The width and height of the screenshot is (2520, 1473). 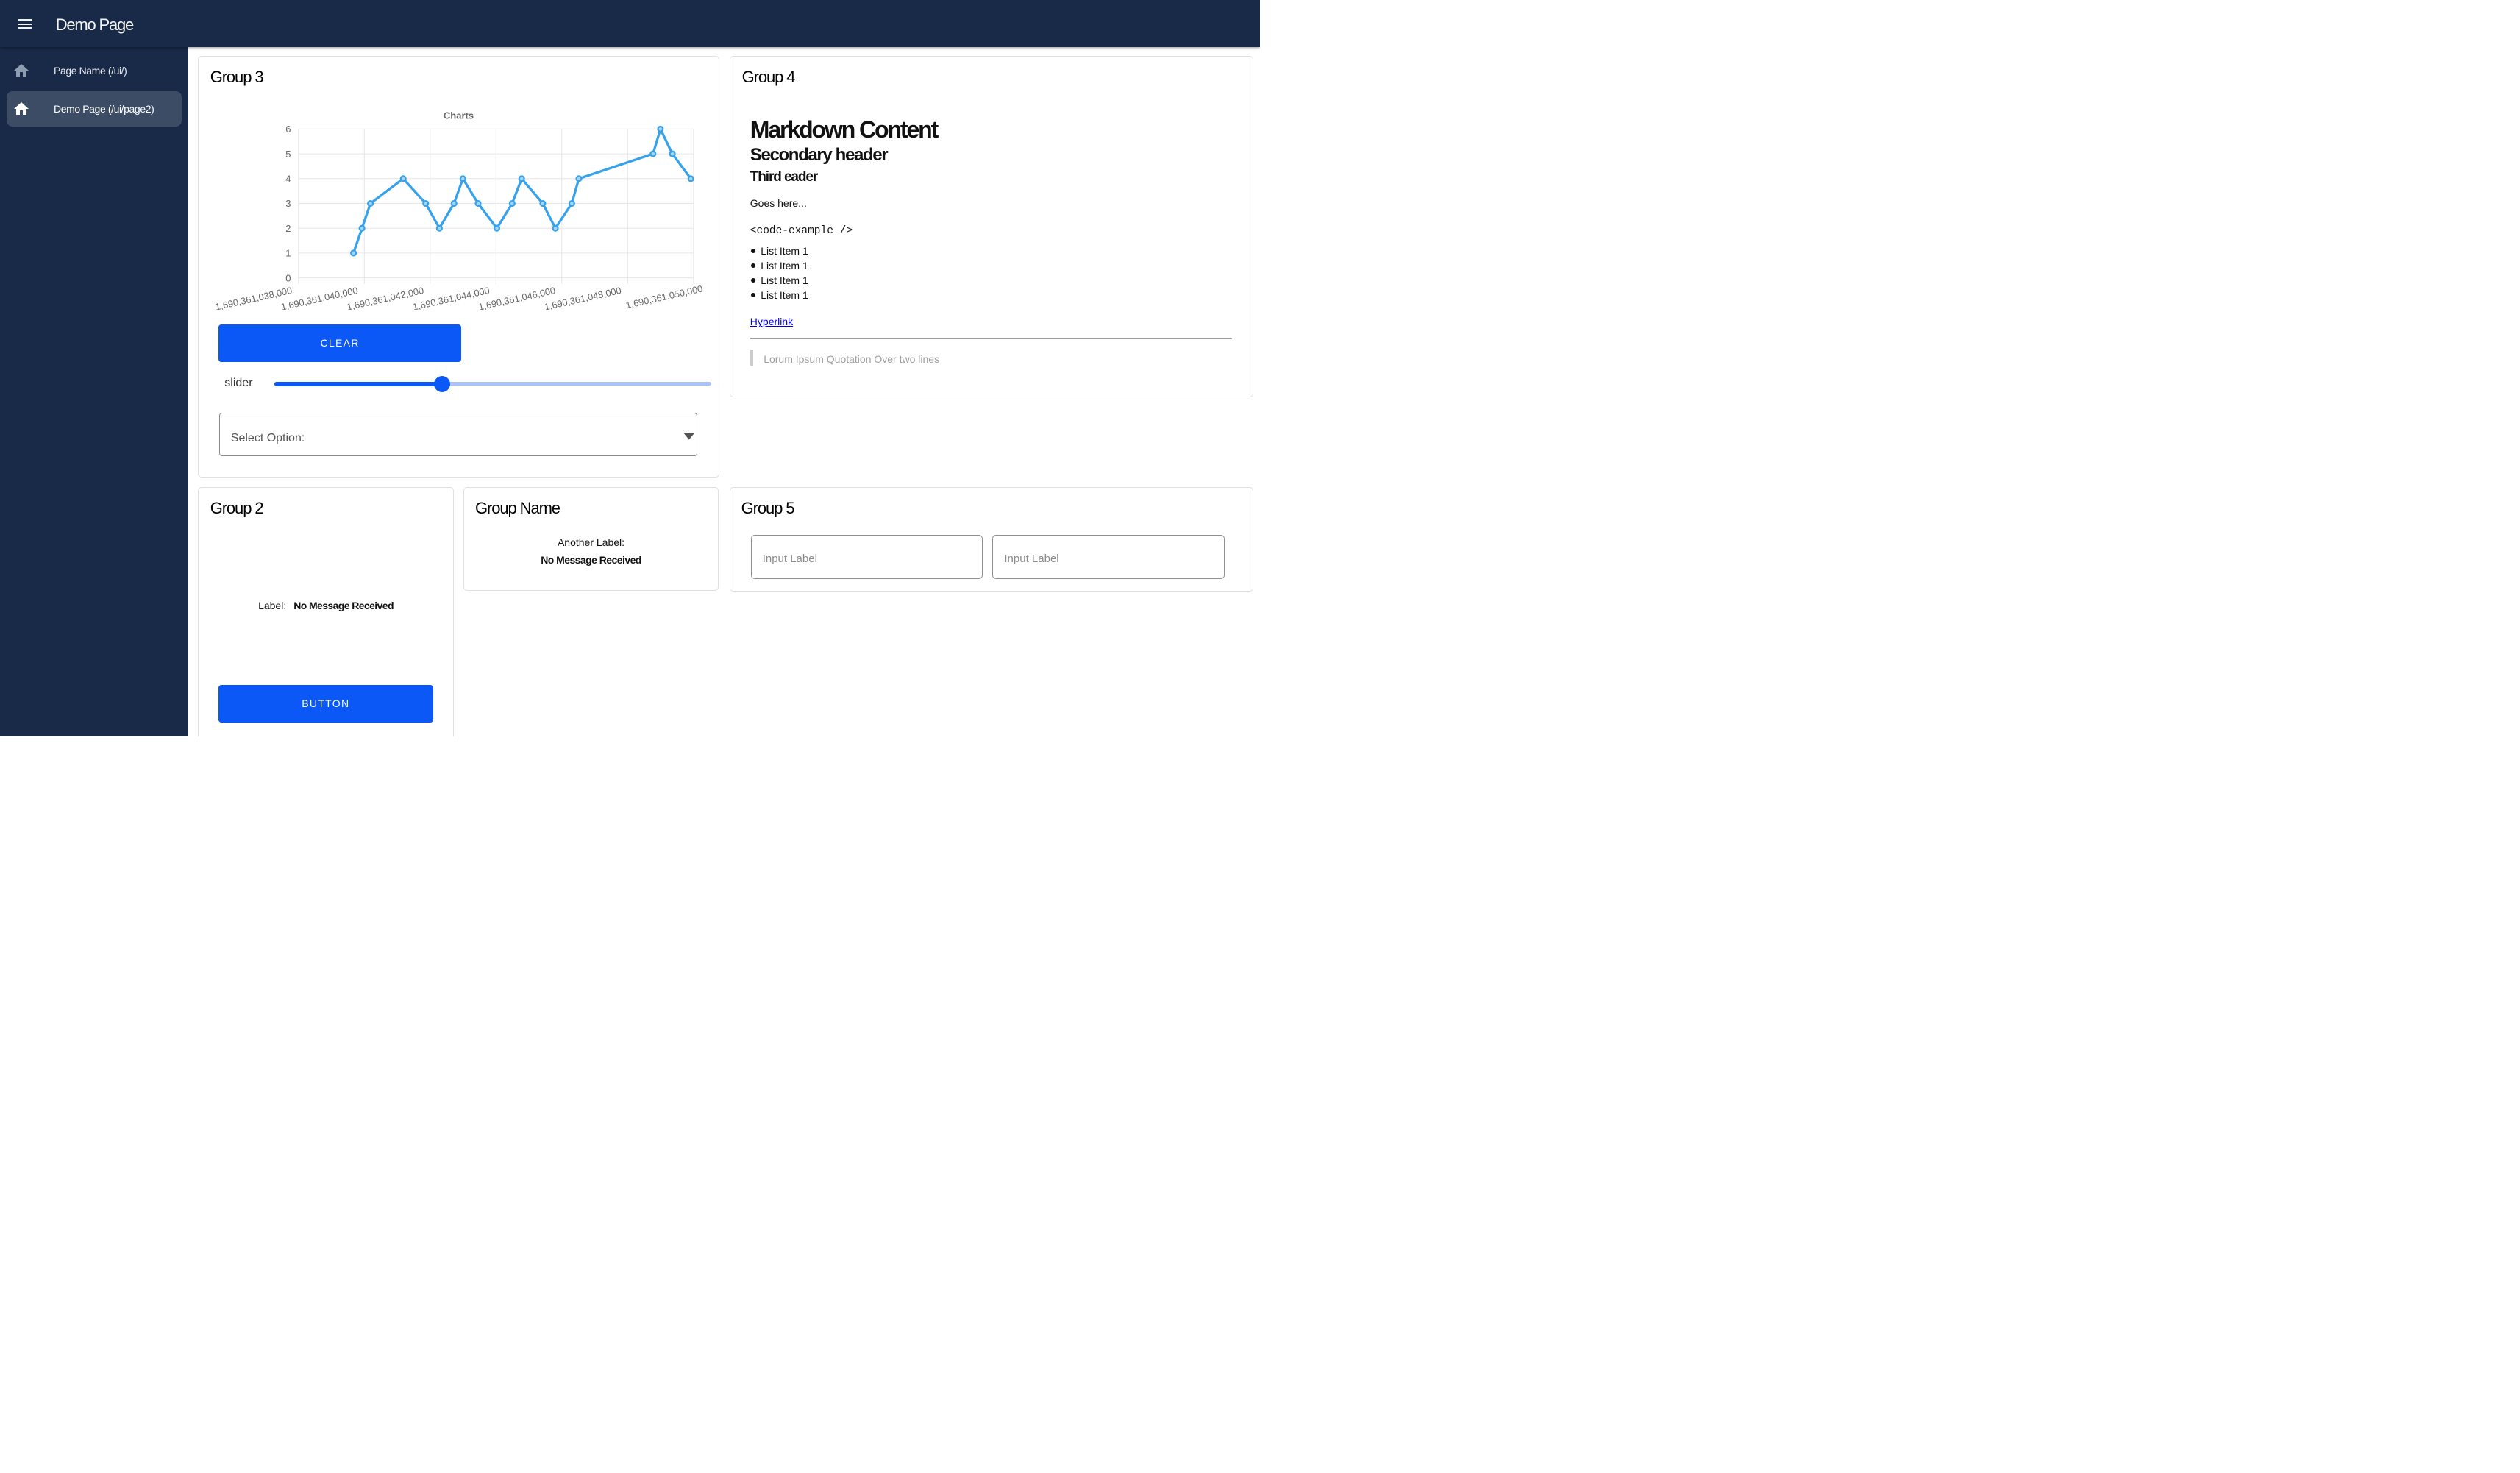 What do you see at coordinates (288, 228) in the screenshot?
I see `svg-text: 2` at bounding box center [288, 228].